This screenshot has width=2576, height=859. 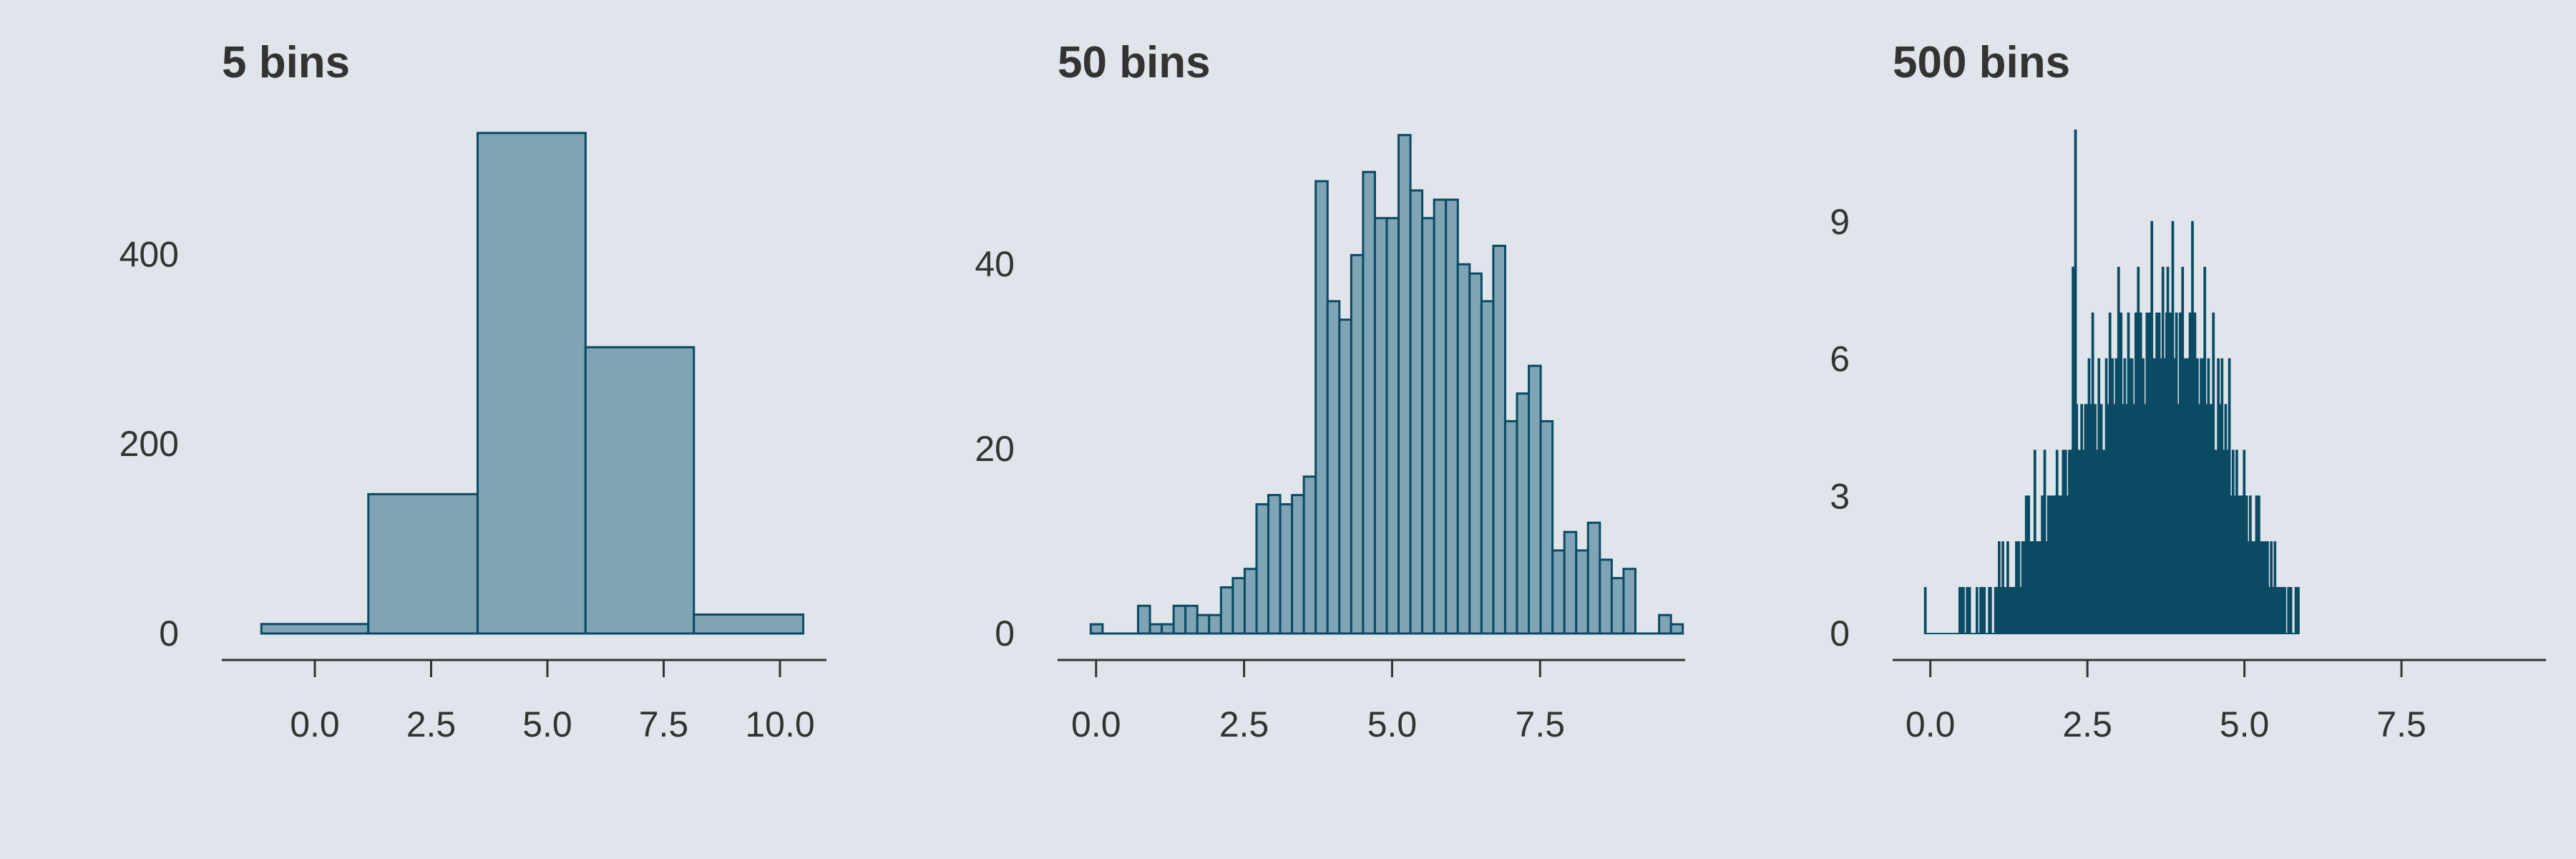 What do you see at coordinates (779, 724) in the screenshot?
I see `x-tick-label: 10.0` at bounding box center [779, 724].